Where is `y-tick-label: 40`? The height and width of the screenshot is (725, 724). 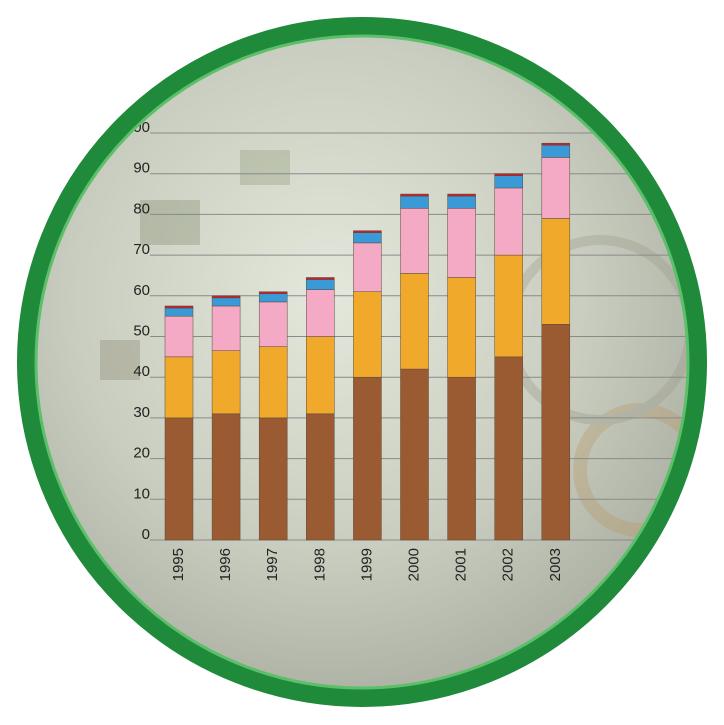
y-tick-label: 40 is located at coordinates (141, 371).